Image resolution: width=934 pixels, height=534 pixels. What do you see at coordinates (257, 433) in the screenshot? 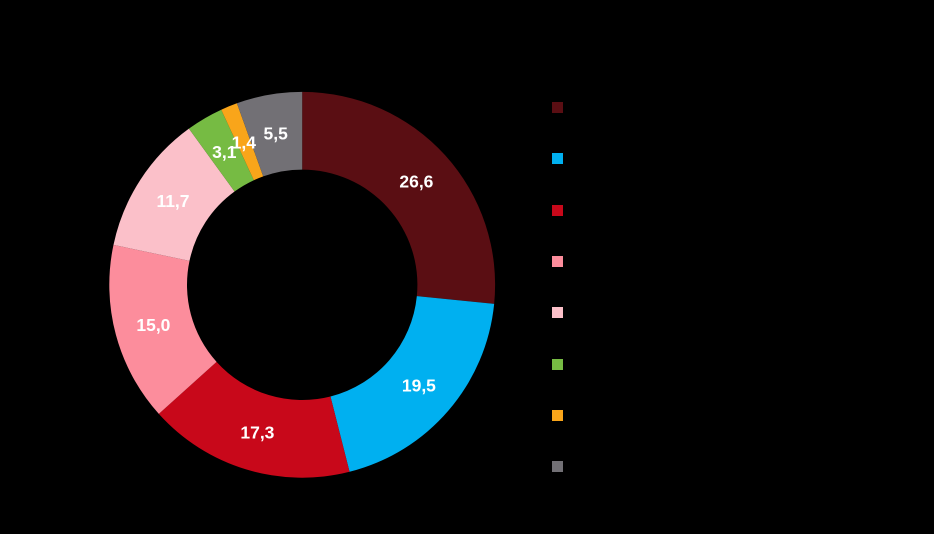
I see `svg-text: 17,3` at bounding box center [257, 433].